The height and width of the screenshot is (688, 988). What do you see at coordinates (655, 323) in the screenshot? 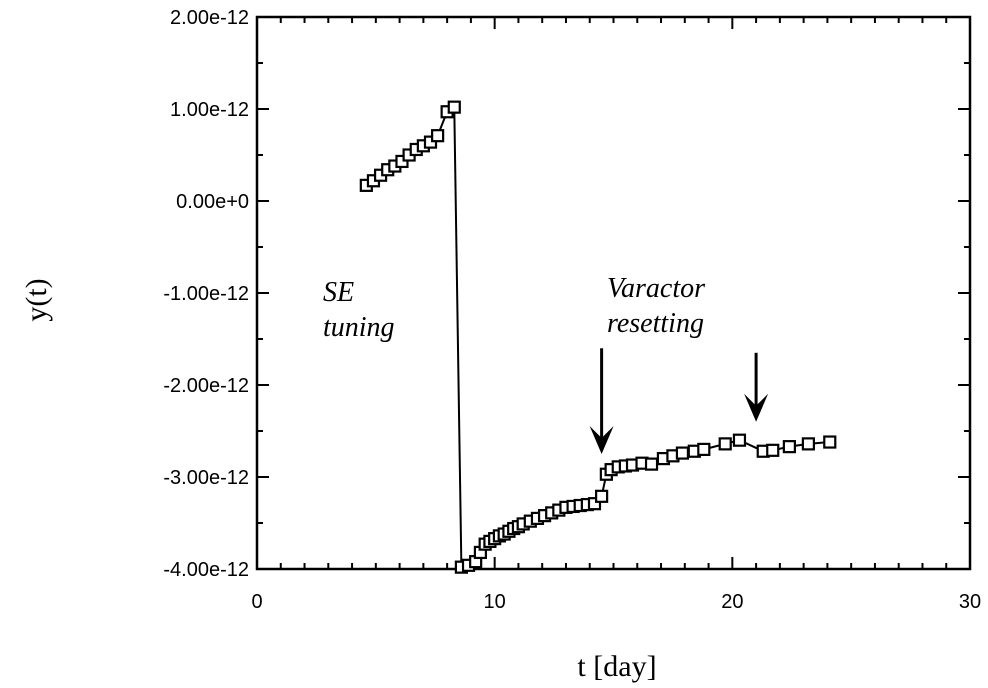
I see `annotation-line: resetting` at bounding box center [655, 323].